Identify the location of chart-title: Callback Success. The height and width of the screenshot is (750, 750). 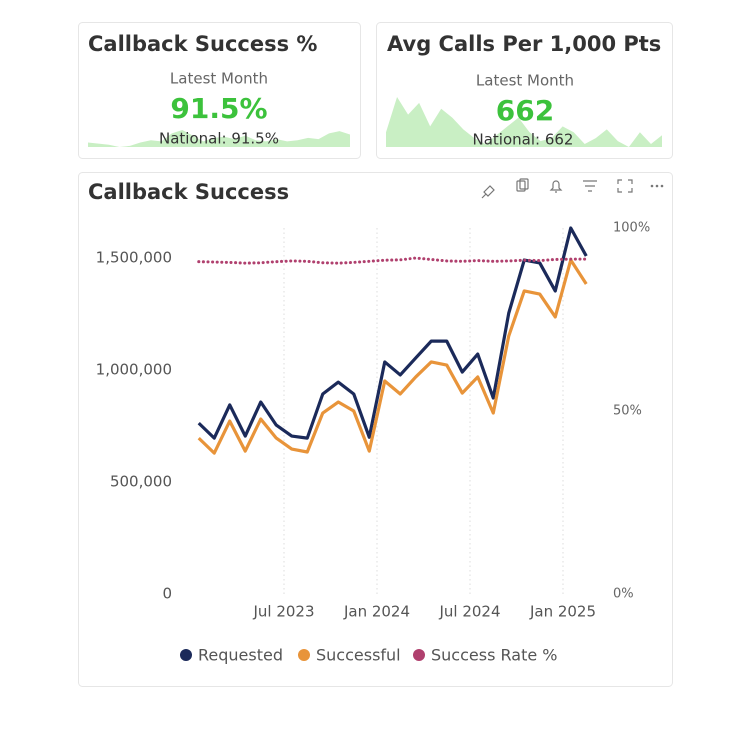
(188, 192).